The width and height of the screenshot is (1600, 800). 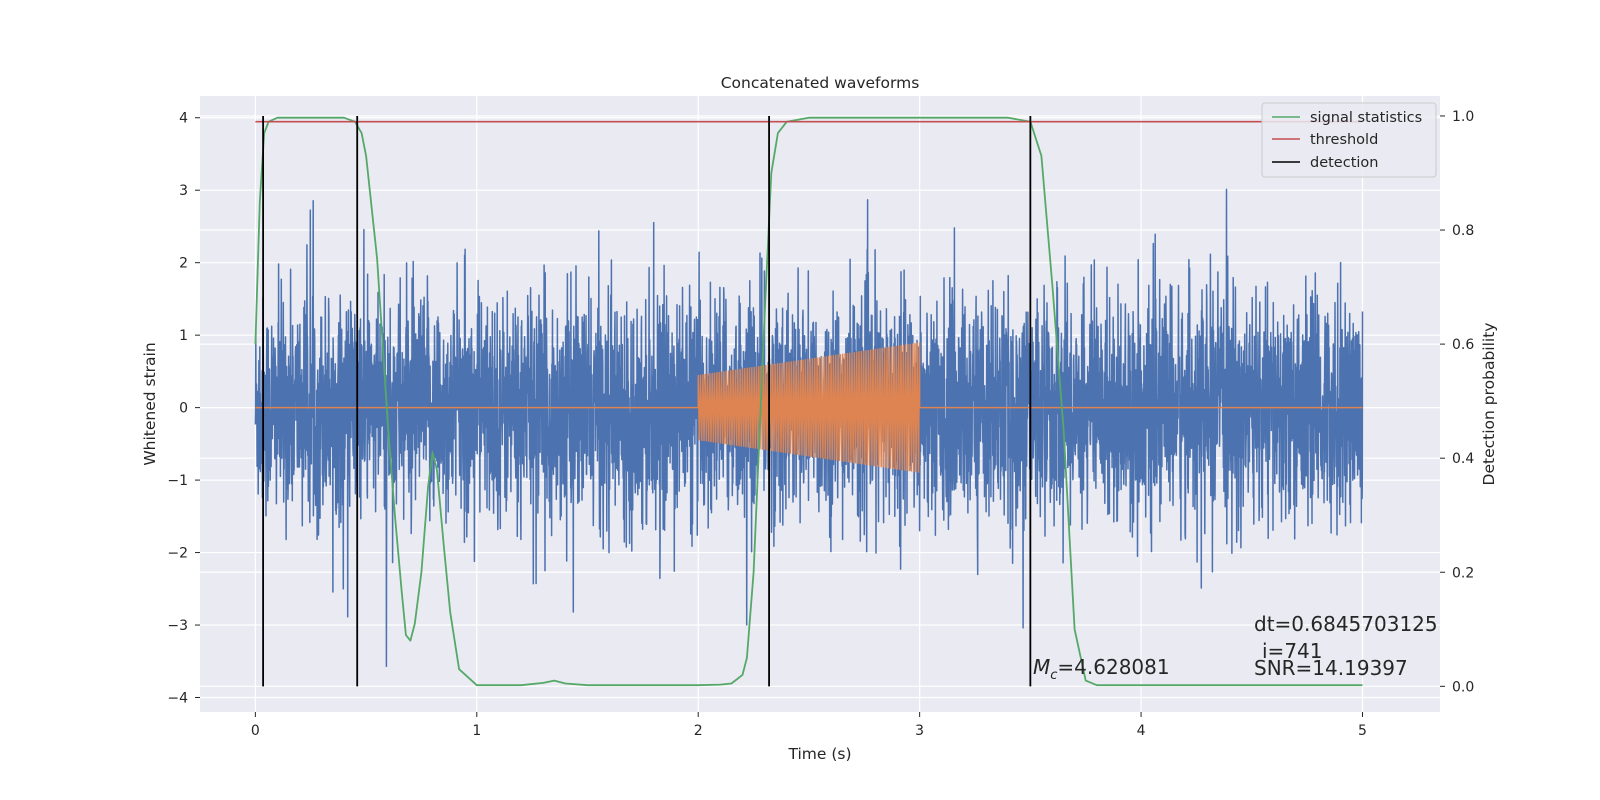 I want to click on y-tick-label: 2, so click(x=183, y=264).